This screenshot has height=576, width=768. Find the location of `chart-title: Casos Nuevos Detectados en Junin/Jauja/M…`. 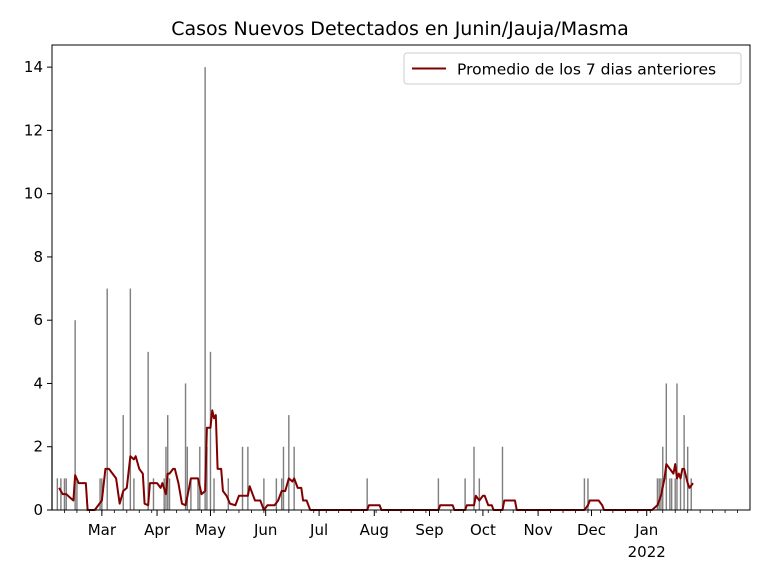

chart-title: Casos Nuevos Detectados en Junin/Jauja/M… is located at coordinates (400, 29).